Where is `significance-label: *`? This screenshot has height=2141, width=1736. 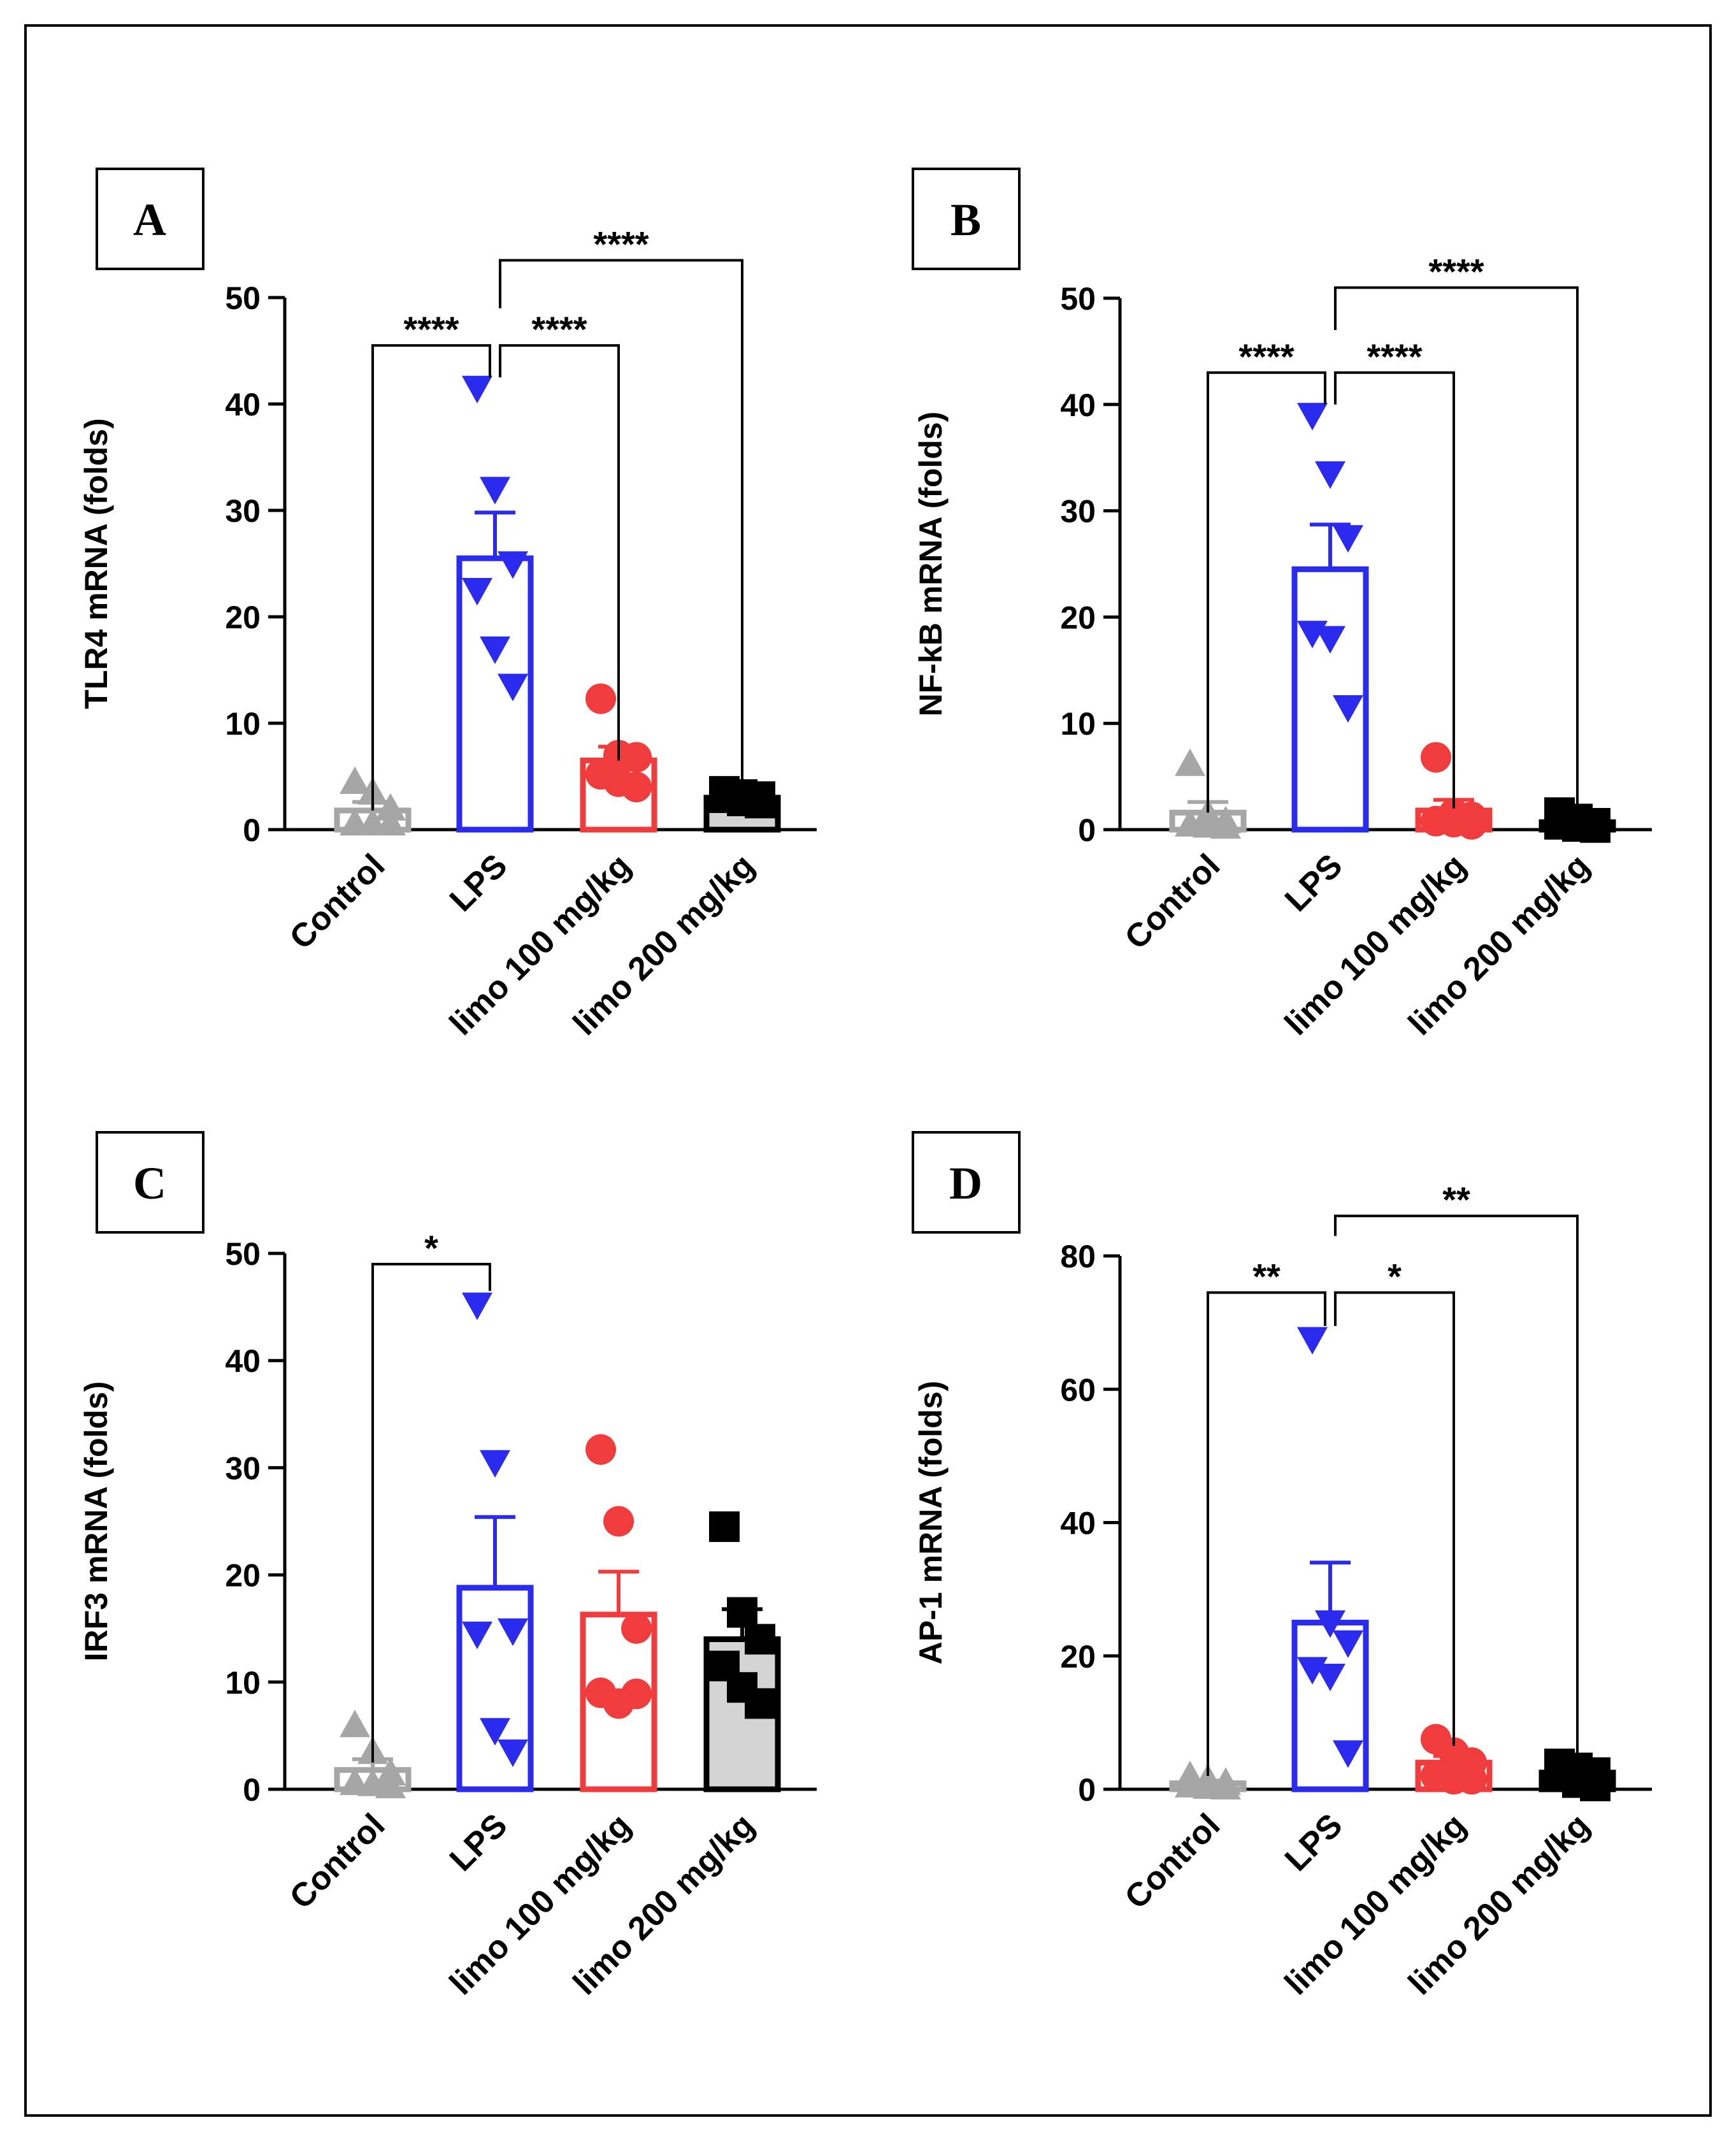 significance-label: * is located at coordinates (1395, 1277).